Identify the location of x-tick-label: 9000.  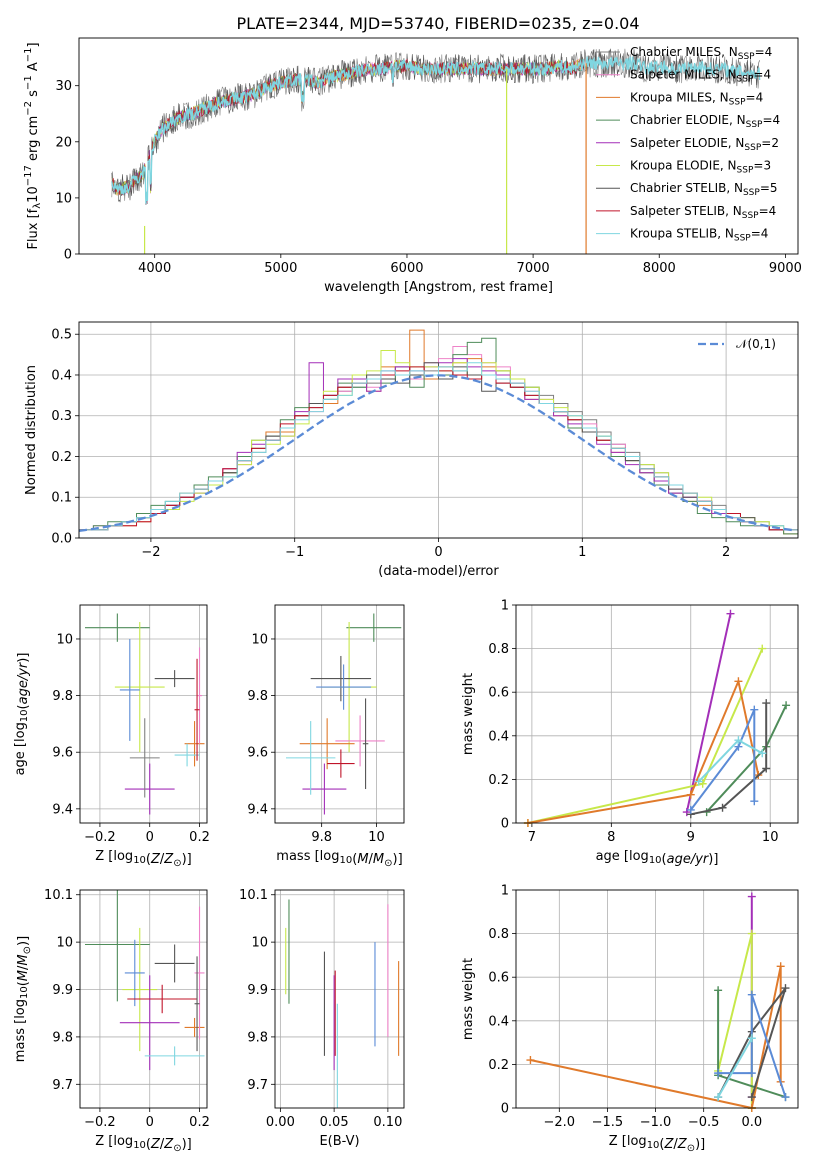
(785, 268).